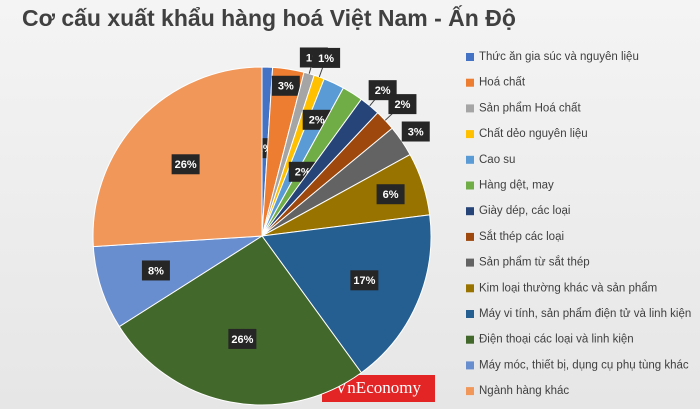  Describe the element at coordinates (516, 186) in the screenshot. I see `legend-label: Hàng dệt, may` at that location.